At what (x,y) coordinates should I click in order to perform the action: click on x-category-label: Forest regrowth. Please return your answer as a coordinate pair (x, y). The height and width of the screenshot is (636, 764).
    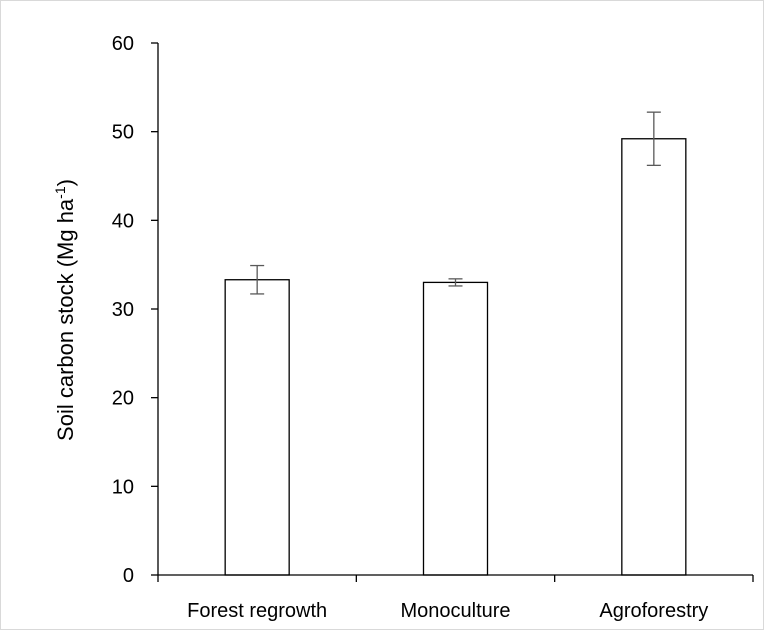
    Looking at the image, I should click on (257, 611).